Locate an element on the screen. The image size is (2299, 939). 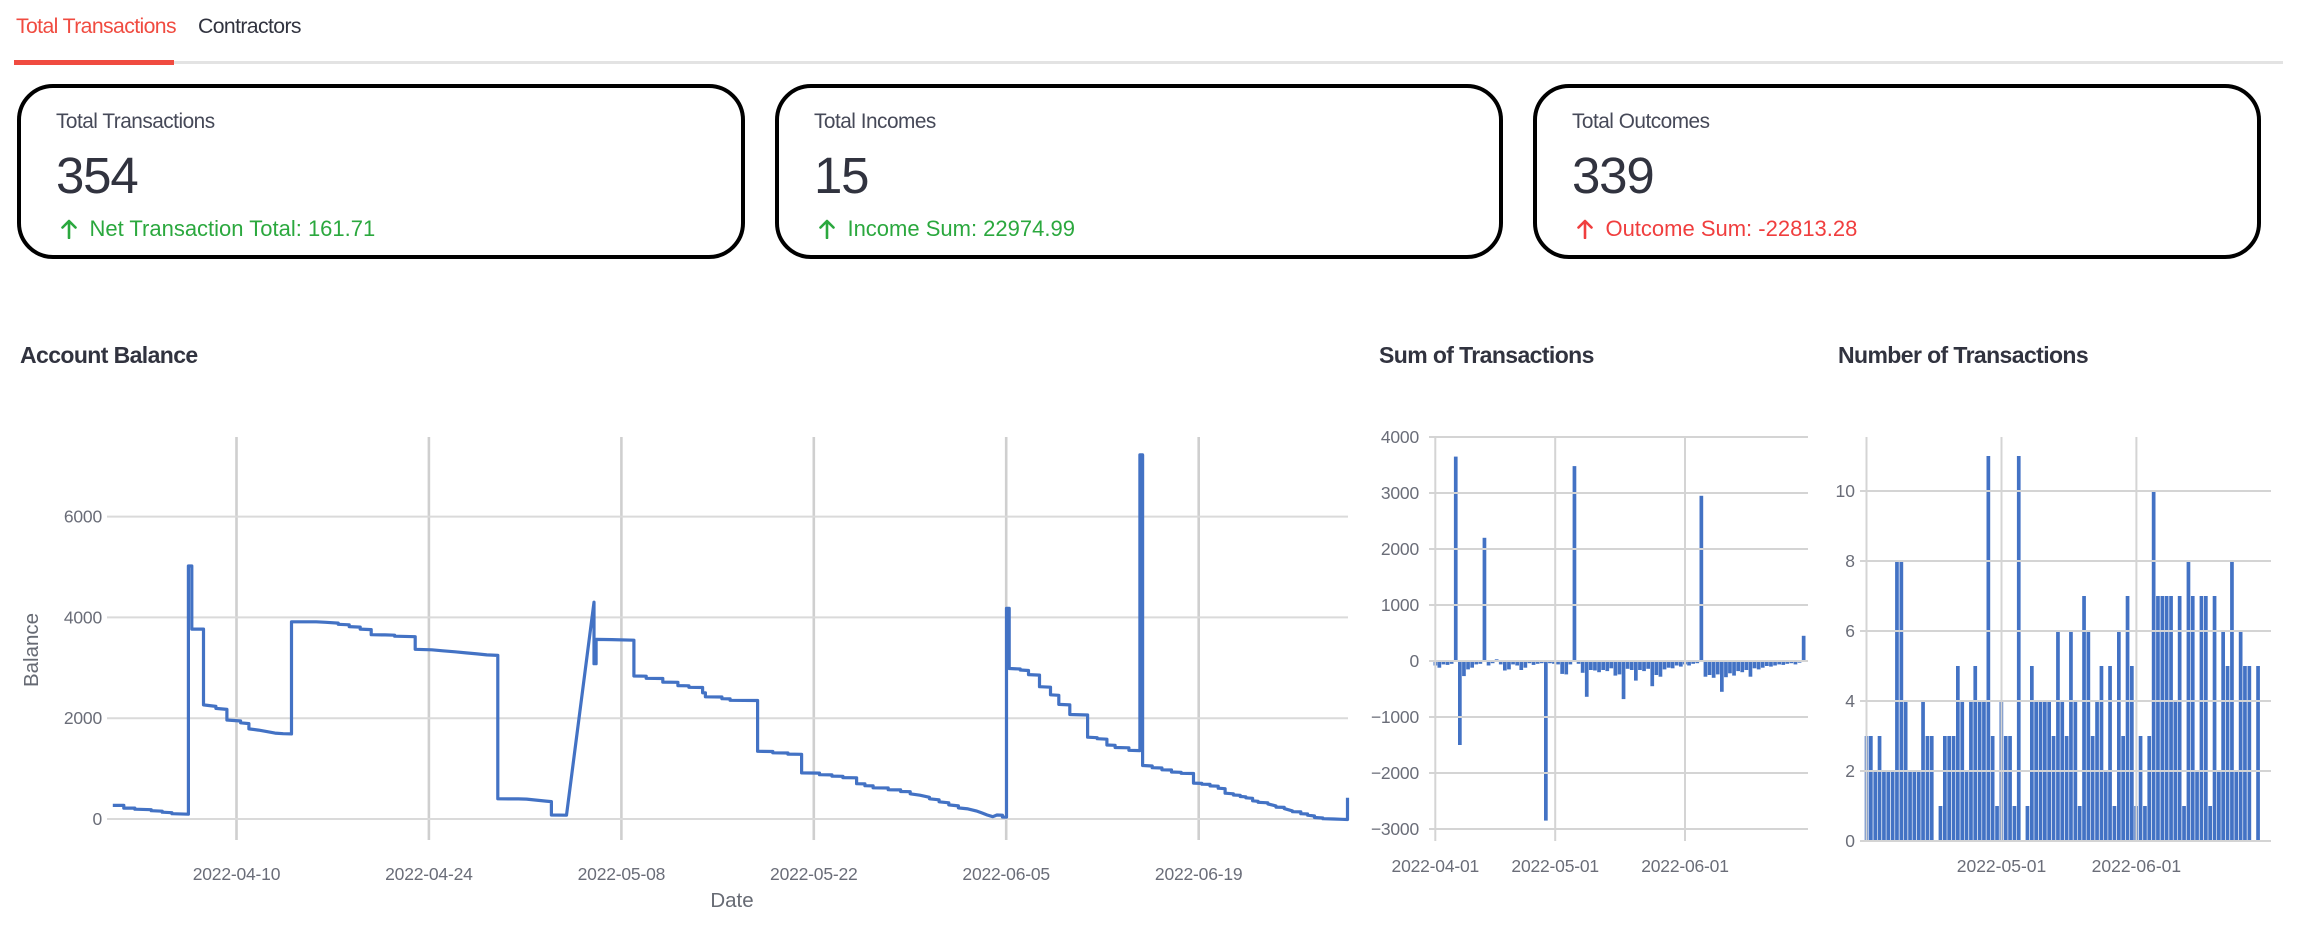
svg-text: −3000 is located at coordinates (1395, 829).